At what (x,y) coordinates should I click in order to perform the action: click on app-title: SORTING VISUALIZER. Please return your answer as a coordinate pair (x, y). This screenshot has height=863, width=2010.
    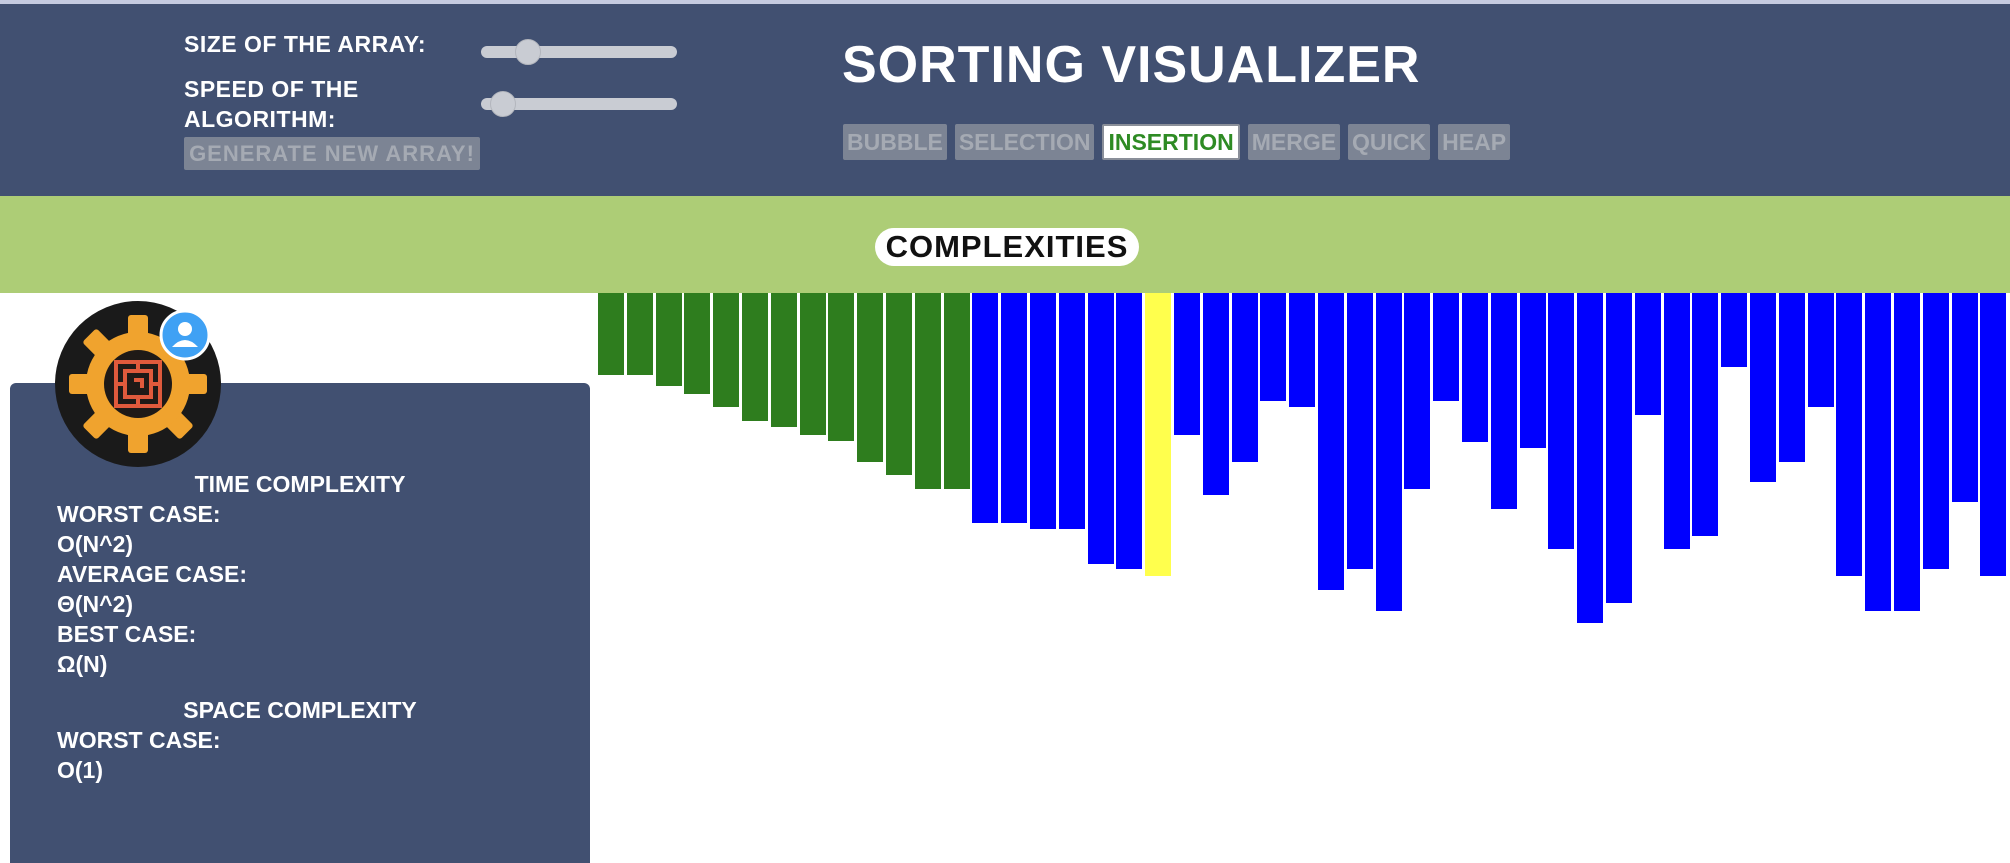
    Looking at the image, I should click on (1131, 65).